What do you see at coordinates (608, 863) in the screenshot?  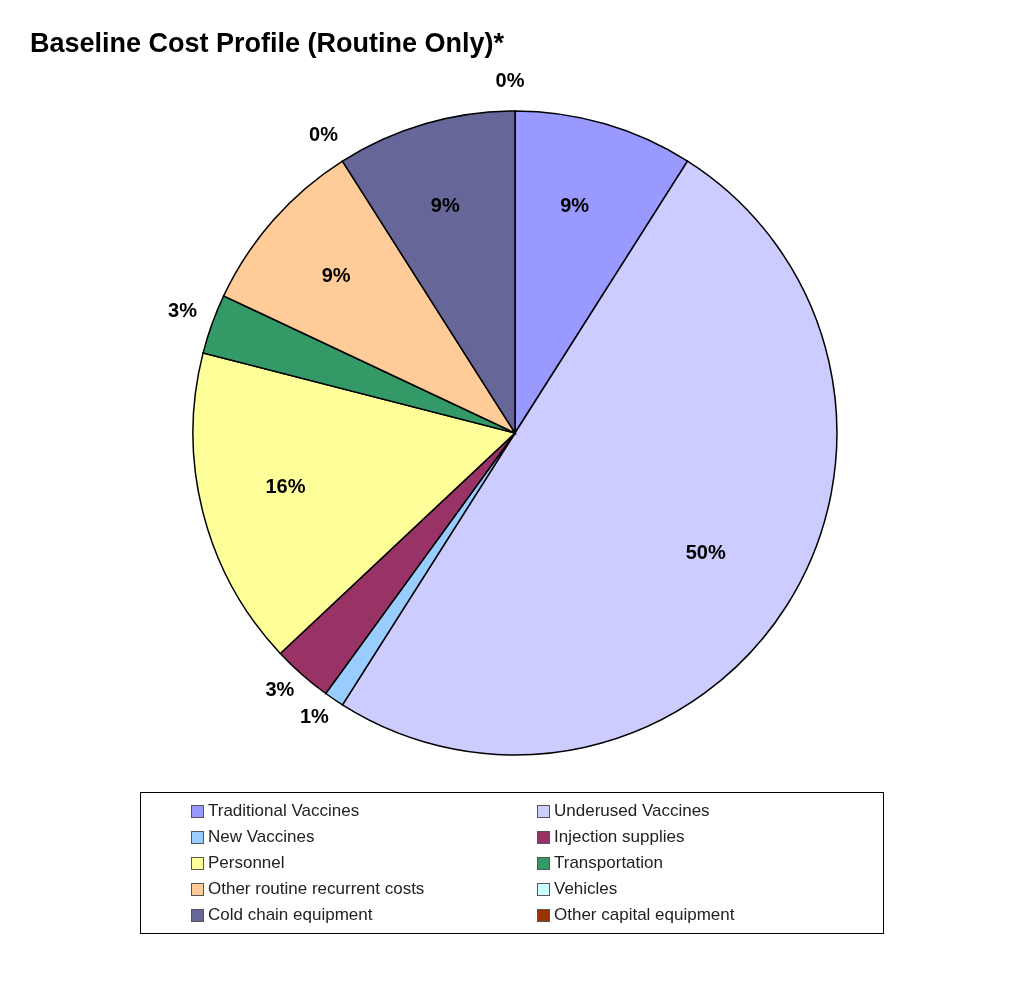 I see `legend-label: Transportation` at bounding box center [608, 863].